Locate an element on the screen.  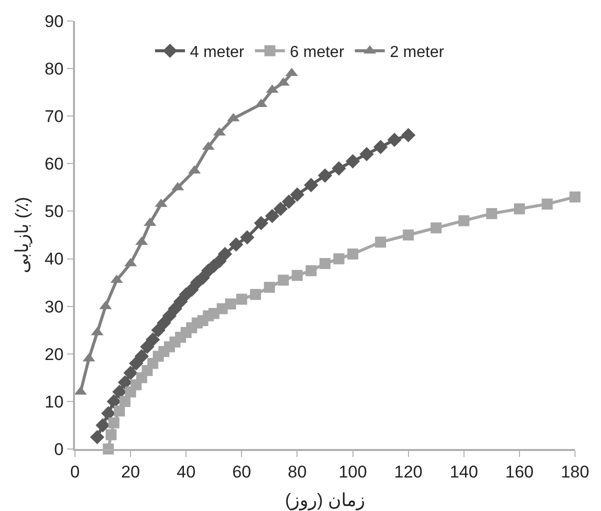
y-axis-title: بازیابی (٪) is located at coordinates (22, 235).